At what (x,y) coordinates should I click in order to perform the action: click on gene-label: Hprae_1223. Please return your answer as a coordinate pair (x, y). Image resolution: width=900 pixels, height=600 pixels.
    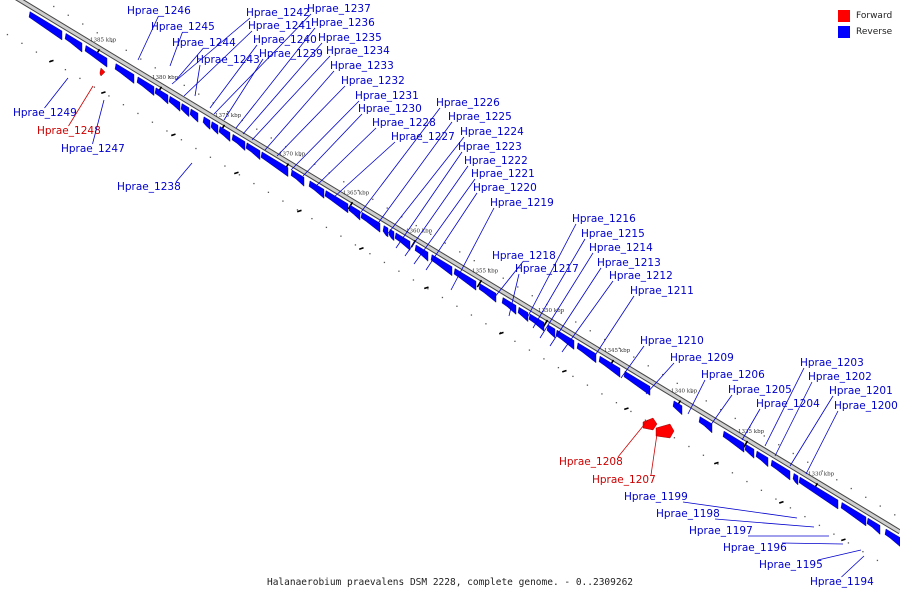
    Looking at the image, I should click on (490, 147).